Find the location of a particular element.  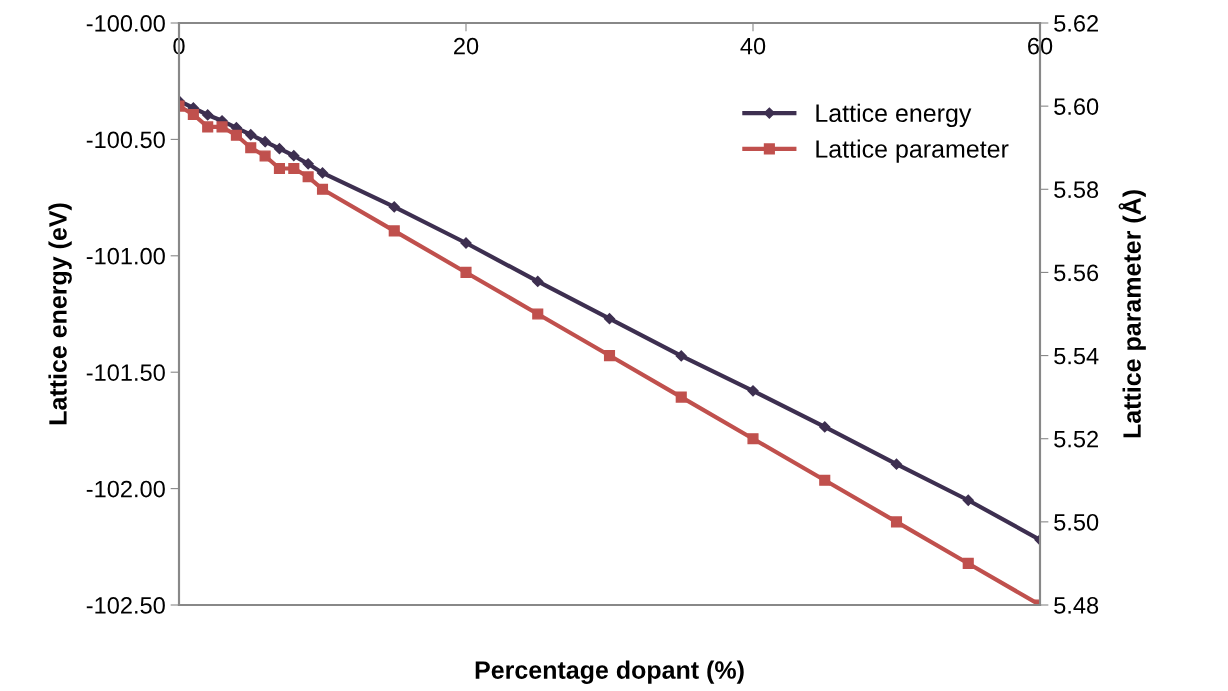

y2-tick-label: 5.54 is located at coordinates (1076, 356).